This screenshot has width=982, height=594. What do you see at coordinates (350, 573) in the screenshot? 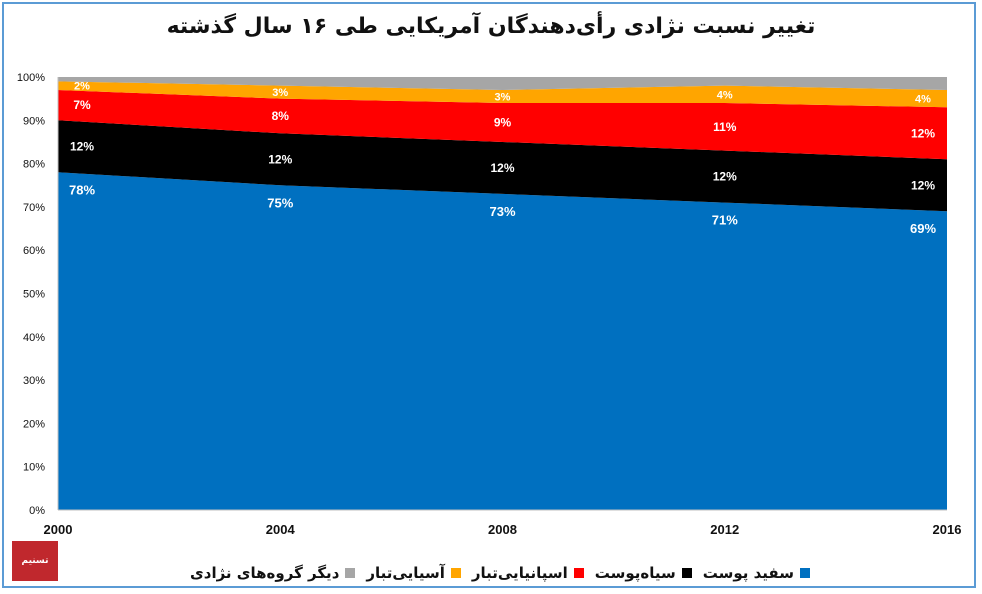
I see `legend-swatch-other` at bounding box center [350, 573].